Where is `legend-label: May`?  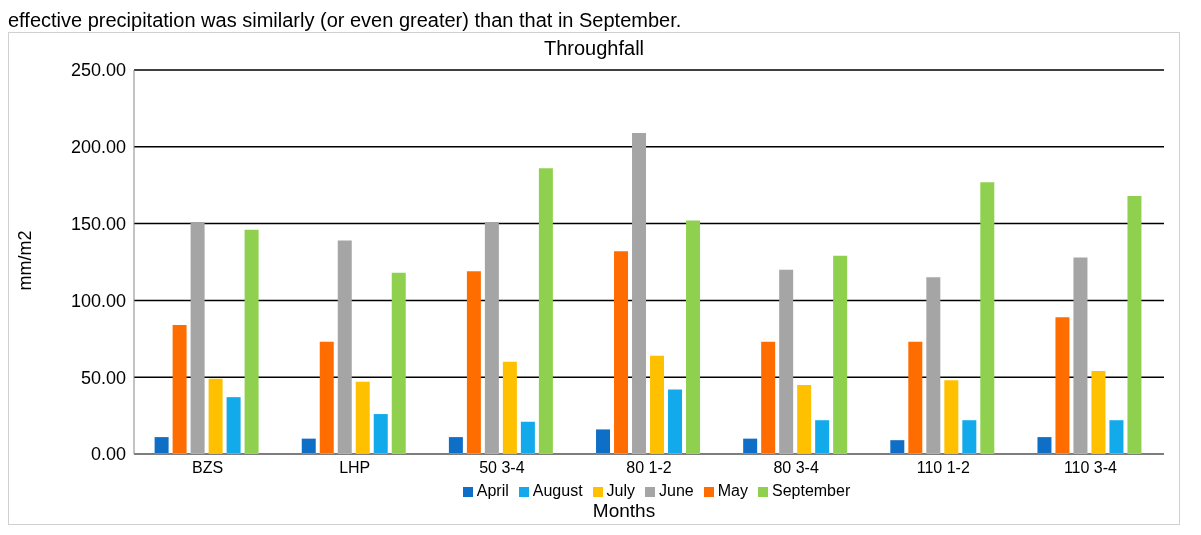 legend-label: May is located at coordinates (732, 490).